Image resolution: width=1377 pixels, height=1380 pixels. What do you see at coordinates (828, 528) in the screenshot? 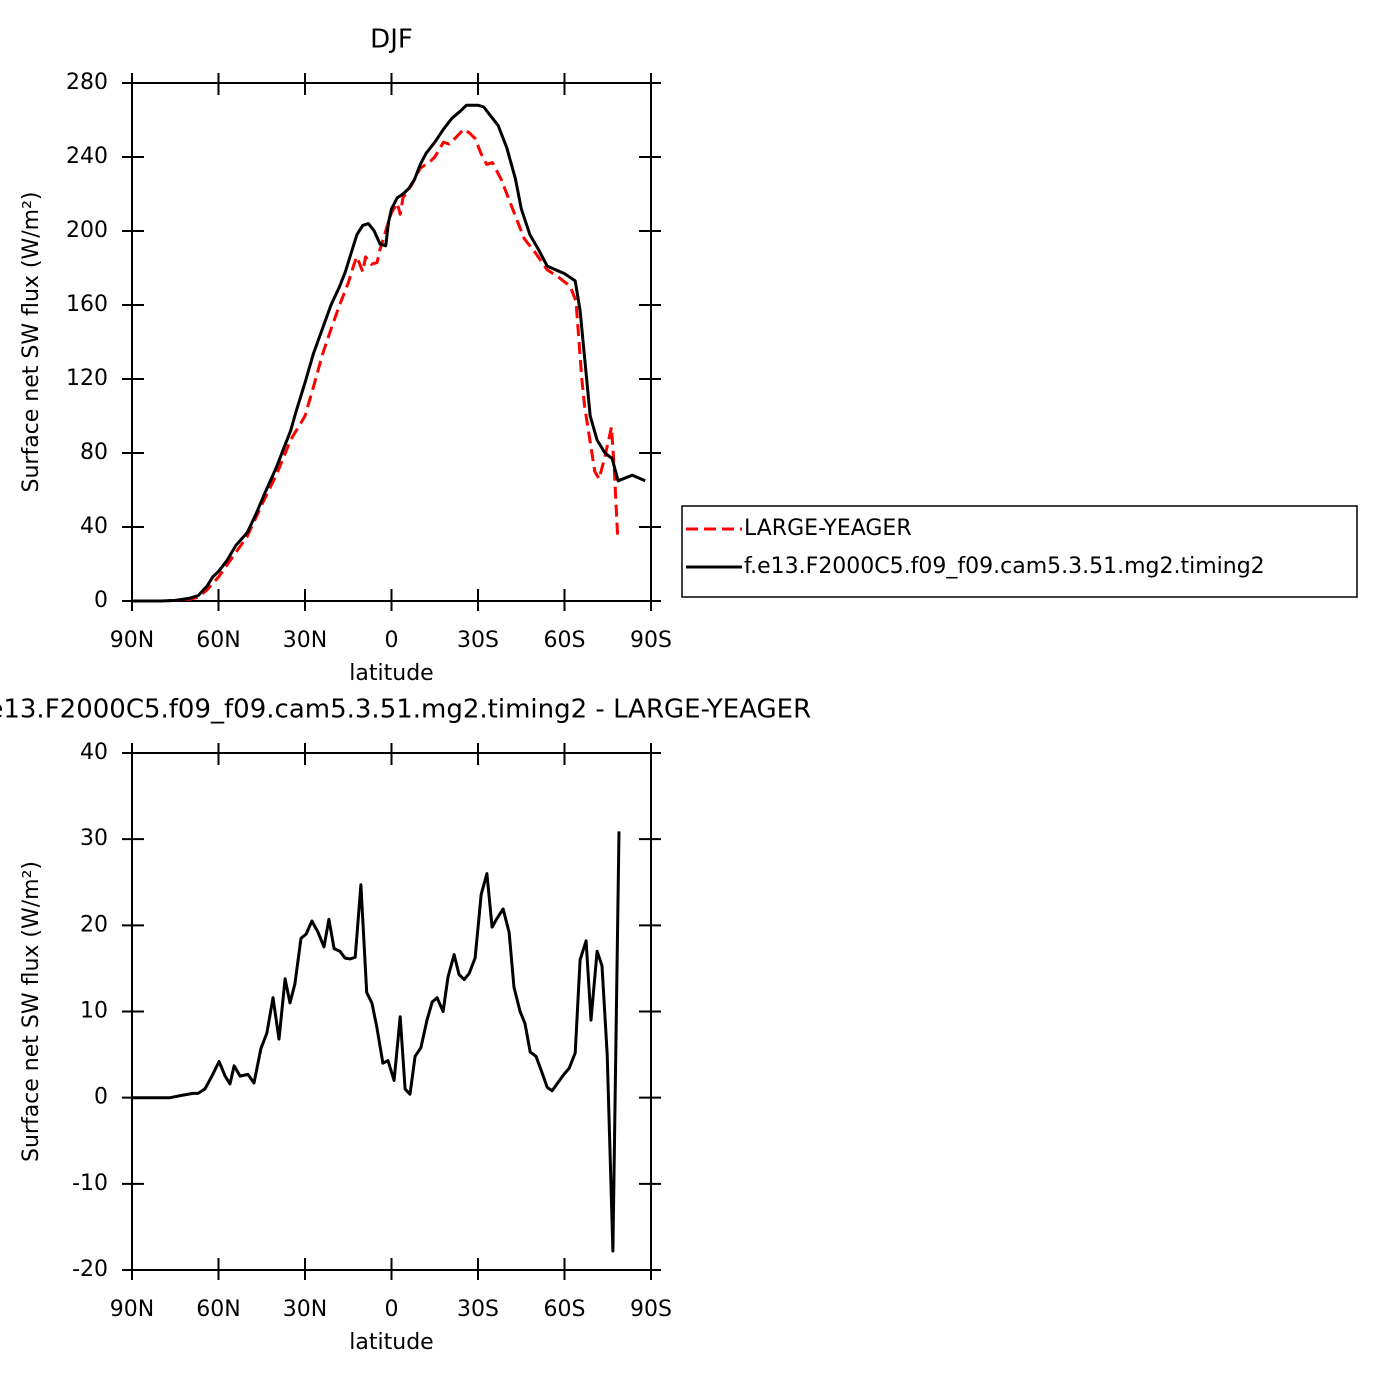
I see `legend-label: LARGE-YEAGER` at bounding box center [828, 528].